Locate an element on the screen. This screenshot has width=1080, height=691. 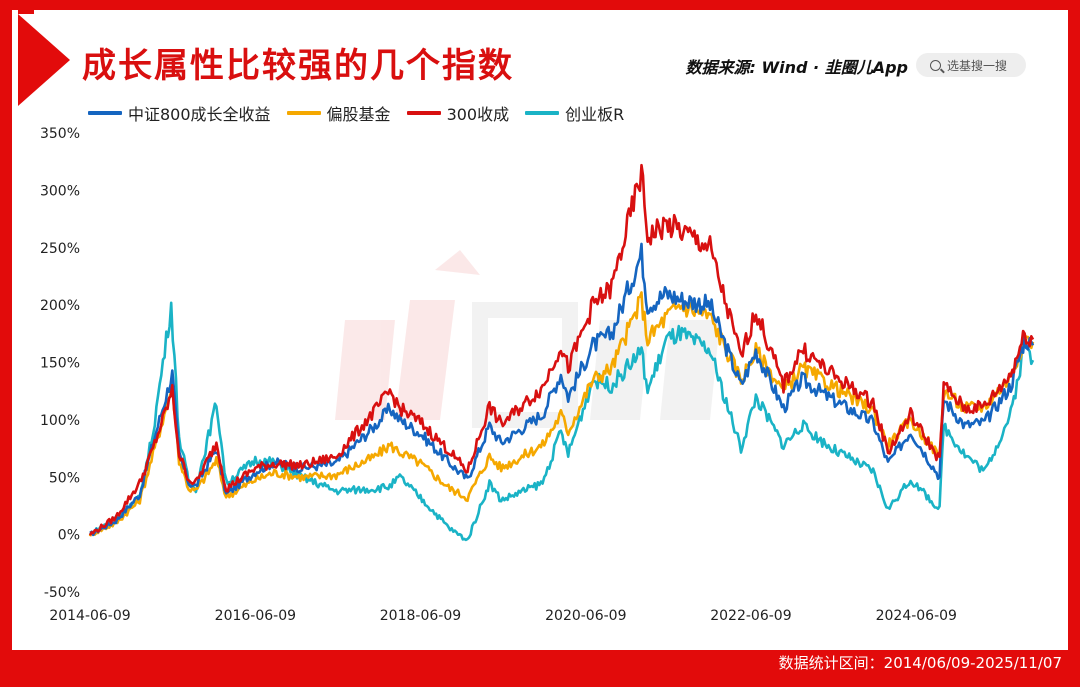
legend-item-3: 创业板R is located at coordinates (574, 113).